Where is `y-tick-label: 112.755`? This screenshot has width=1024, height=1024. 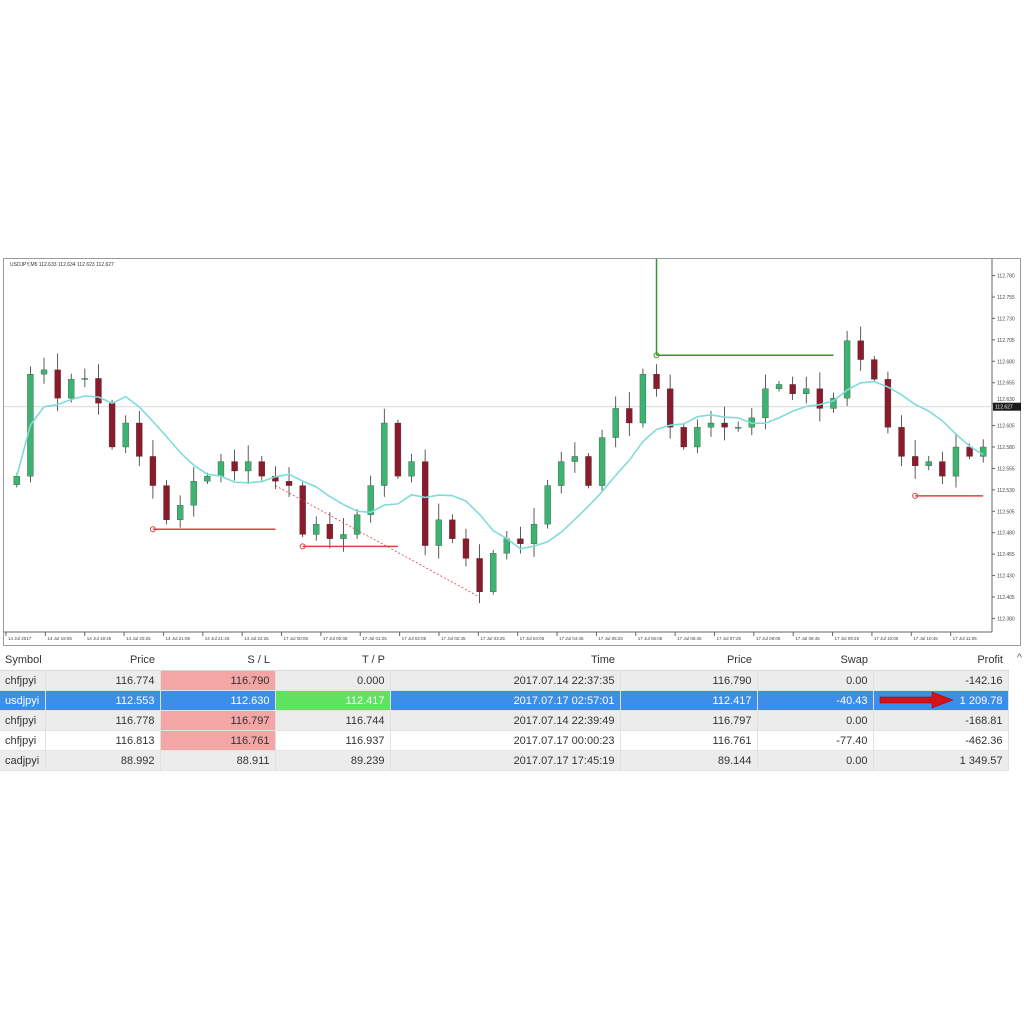 y-tick-label: 112.755 is located at coordinates (1006, 298).